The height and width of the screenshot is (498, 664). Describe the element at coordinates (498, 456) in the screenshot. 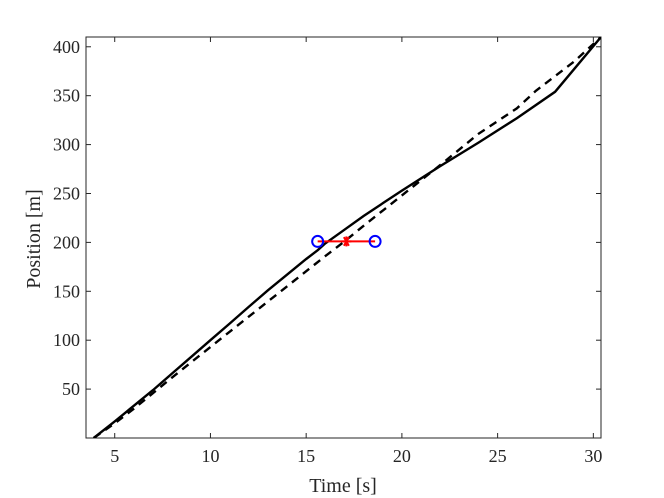

I see `x-tick-label: 25` at that location.